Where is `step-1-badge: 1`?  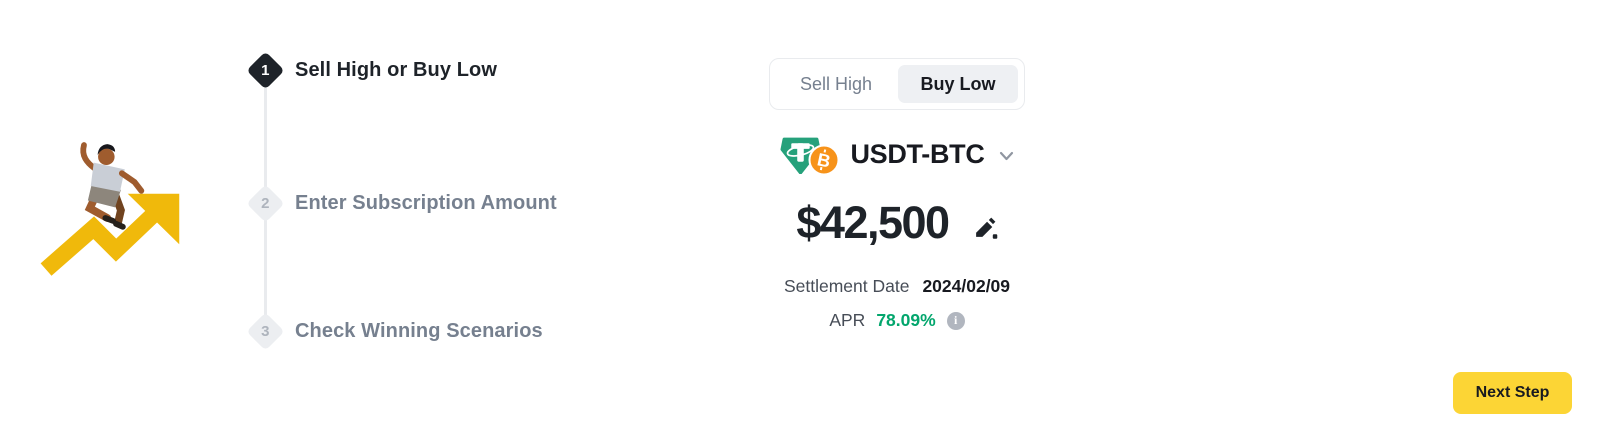
step-1-badge: 1 is located at coordinates (265, 70).